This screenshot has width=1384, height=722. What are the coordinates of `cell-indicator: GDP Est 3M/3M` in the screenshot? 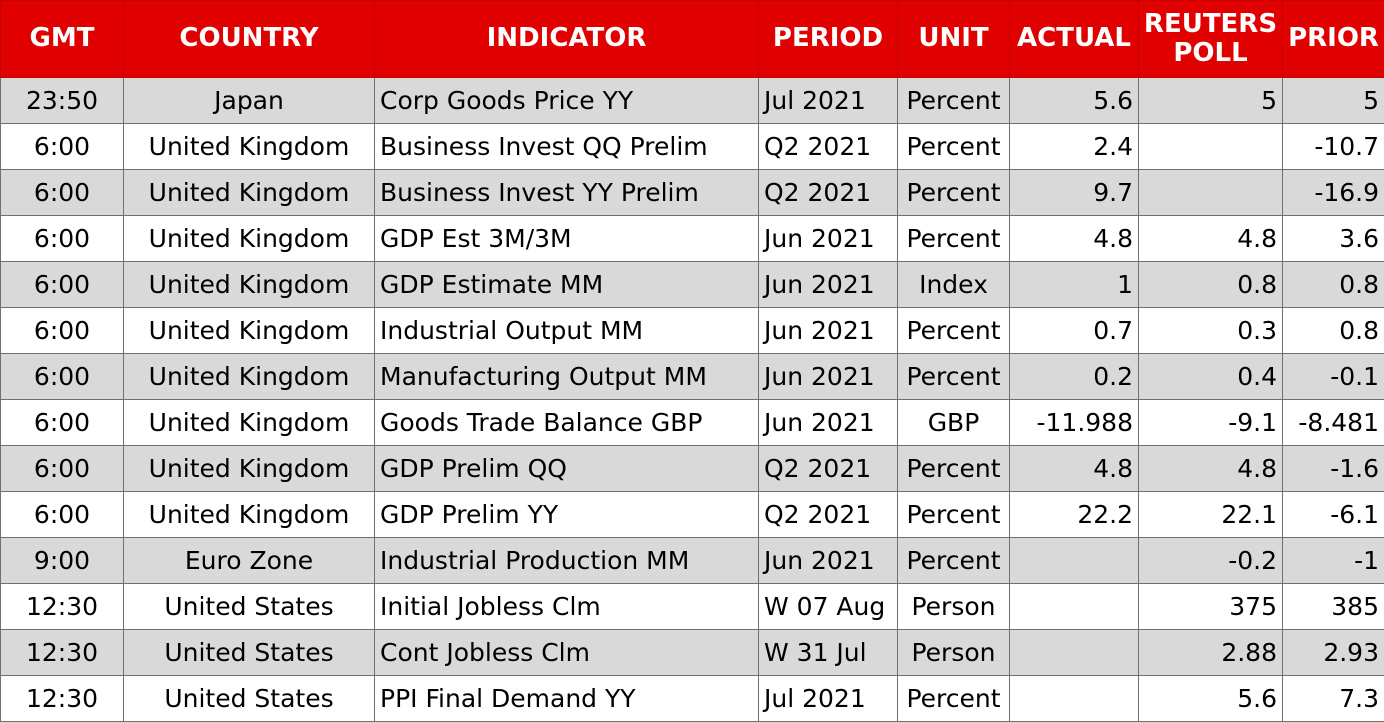 It's located at (567, 239).